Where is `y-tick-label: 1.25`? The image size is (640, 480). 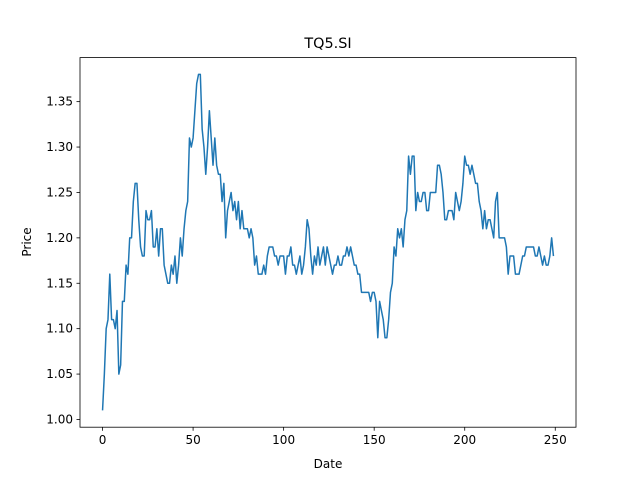
y-tick-label: 1.25 is located at coordinates (59, 192).